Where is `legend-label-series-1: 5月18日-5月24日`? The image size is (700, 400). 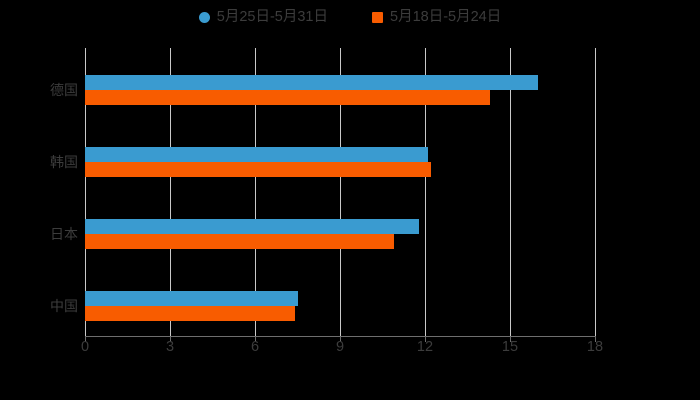 legend-label-series-1: 5月18日-5月24日 is located at coordinates (446, 16).